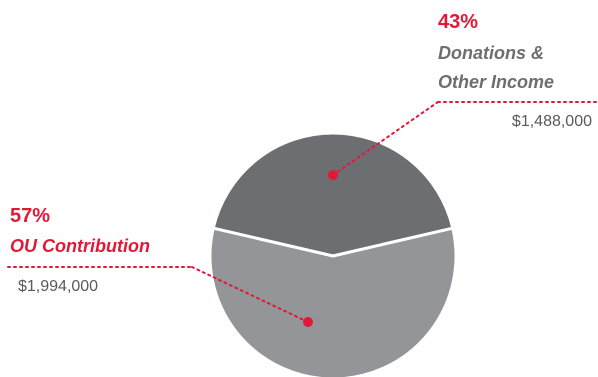 This screenshot has width=598, height=377. I want to click on slice-label-donations-line2: Other Income, so click(496, 82).